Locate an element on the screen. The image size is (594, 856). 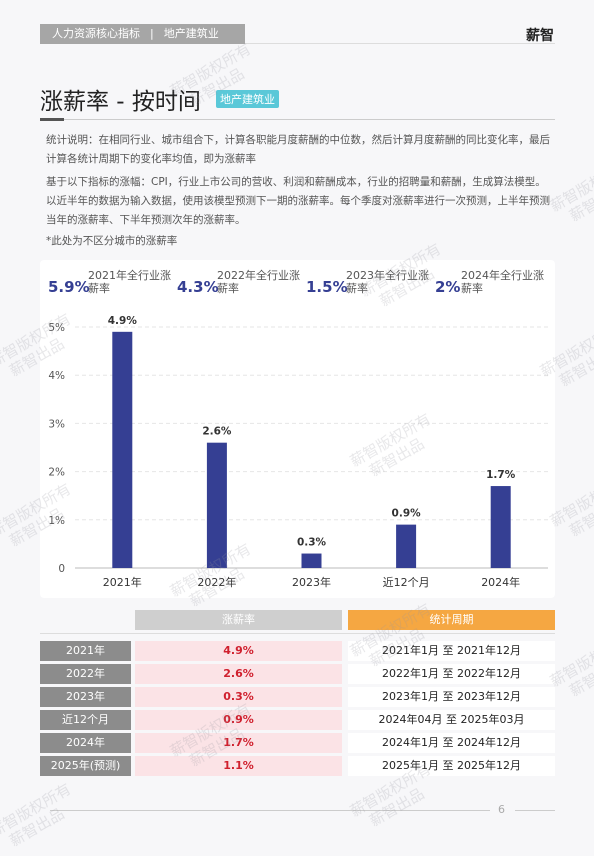
kpi-value: 5.9% is located at coordinates (69, 287).